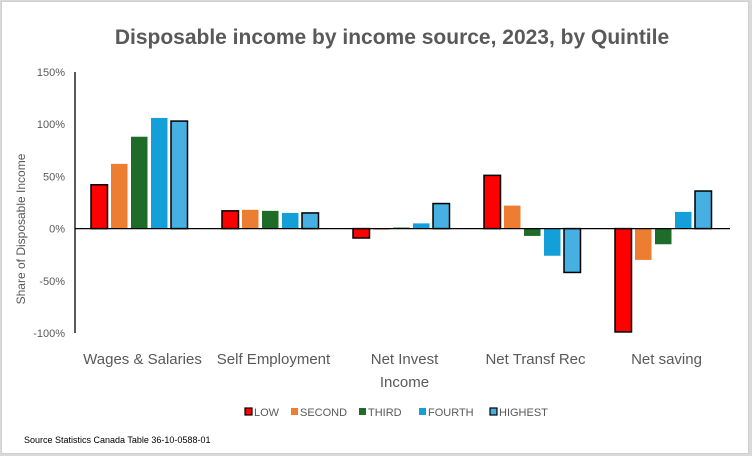 The width and height of the screenshot is (752, 456). What do you see at coordinates (323, 413) in the screenshot?
I see `legend-label: SECOND` at bounding box center [323, 413].